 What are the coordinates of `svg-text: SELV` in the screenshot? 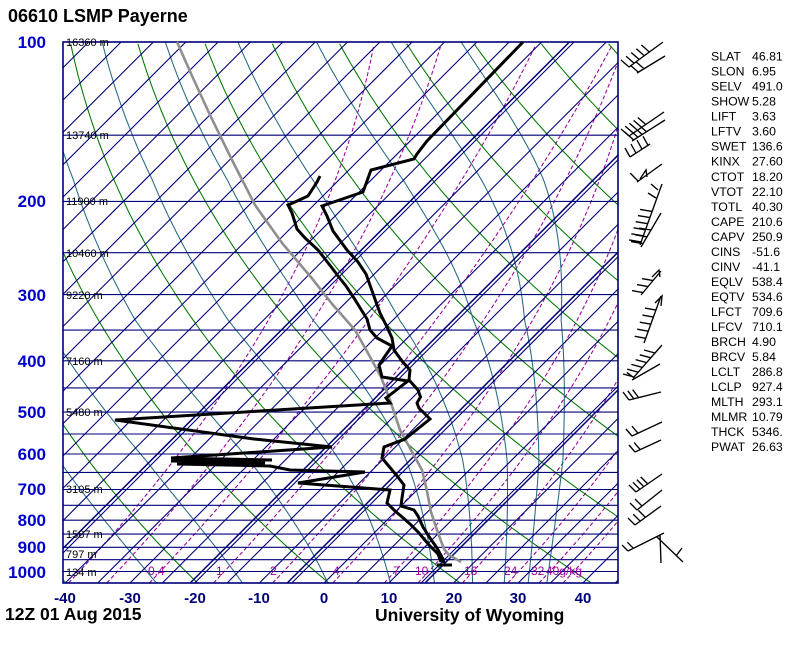 It's located at (726, 87).